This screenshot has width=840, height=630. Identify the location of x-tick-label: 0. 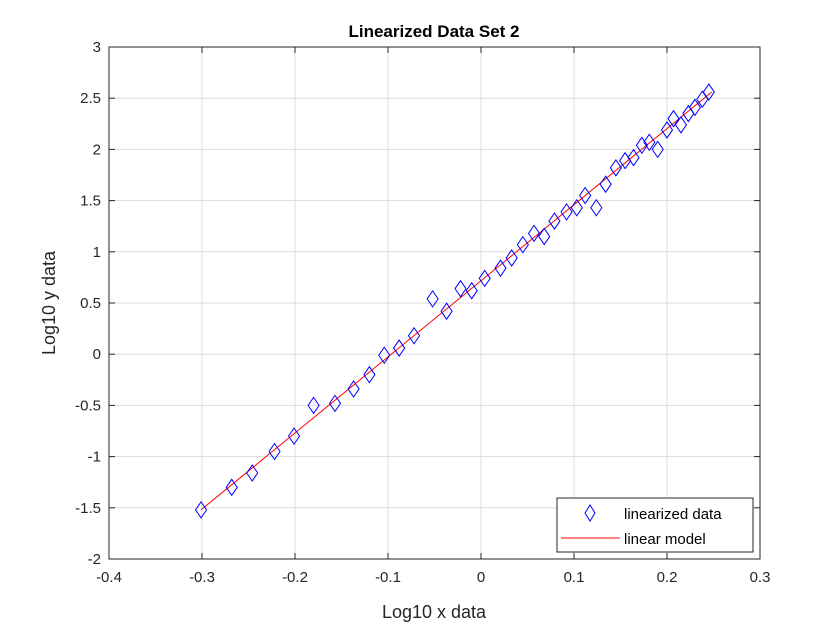
(481, 577).